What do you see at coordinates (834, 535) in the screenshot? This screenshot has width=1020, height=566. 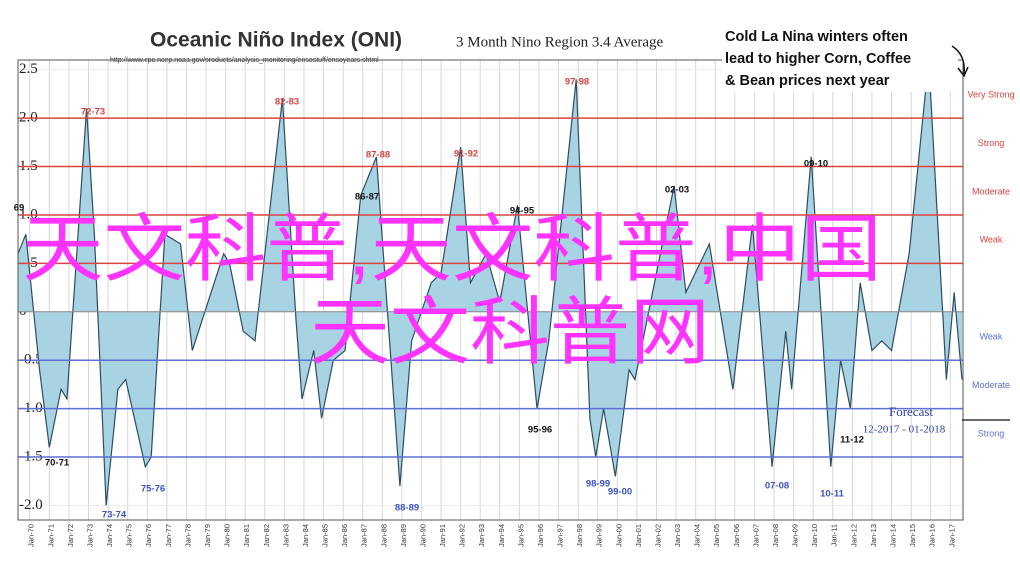 I see `x-tick-label: Jan-11` at bounding box center [834, 535].